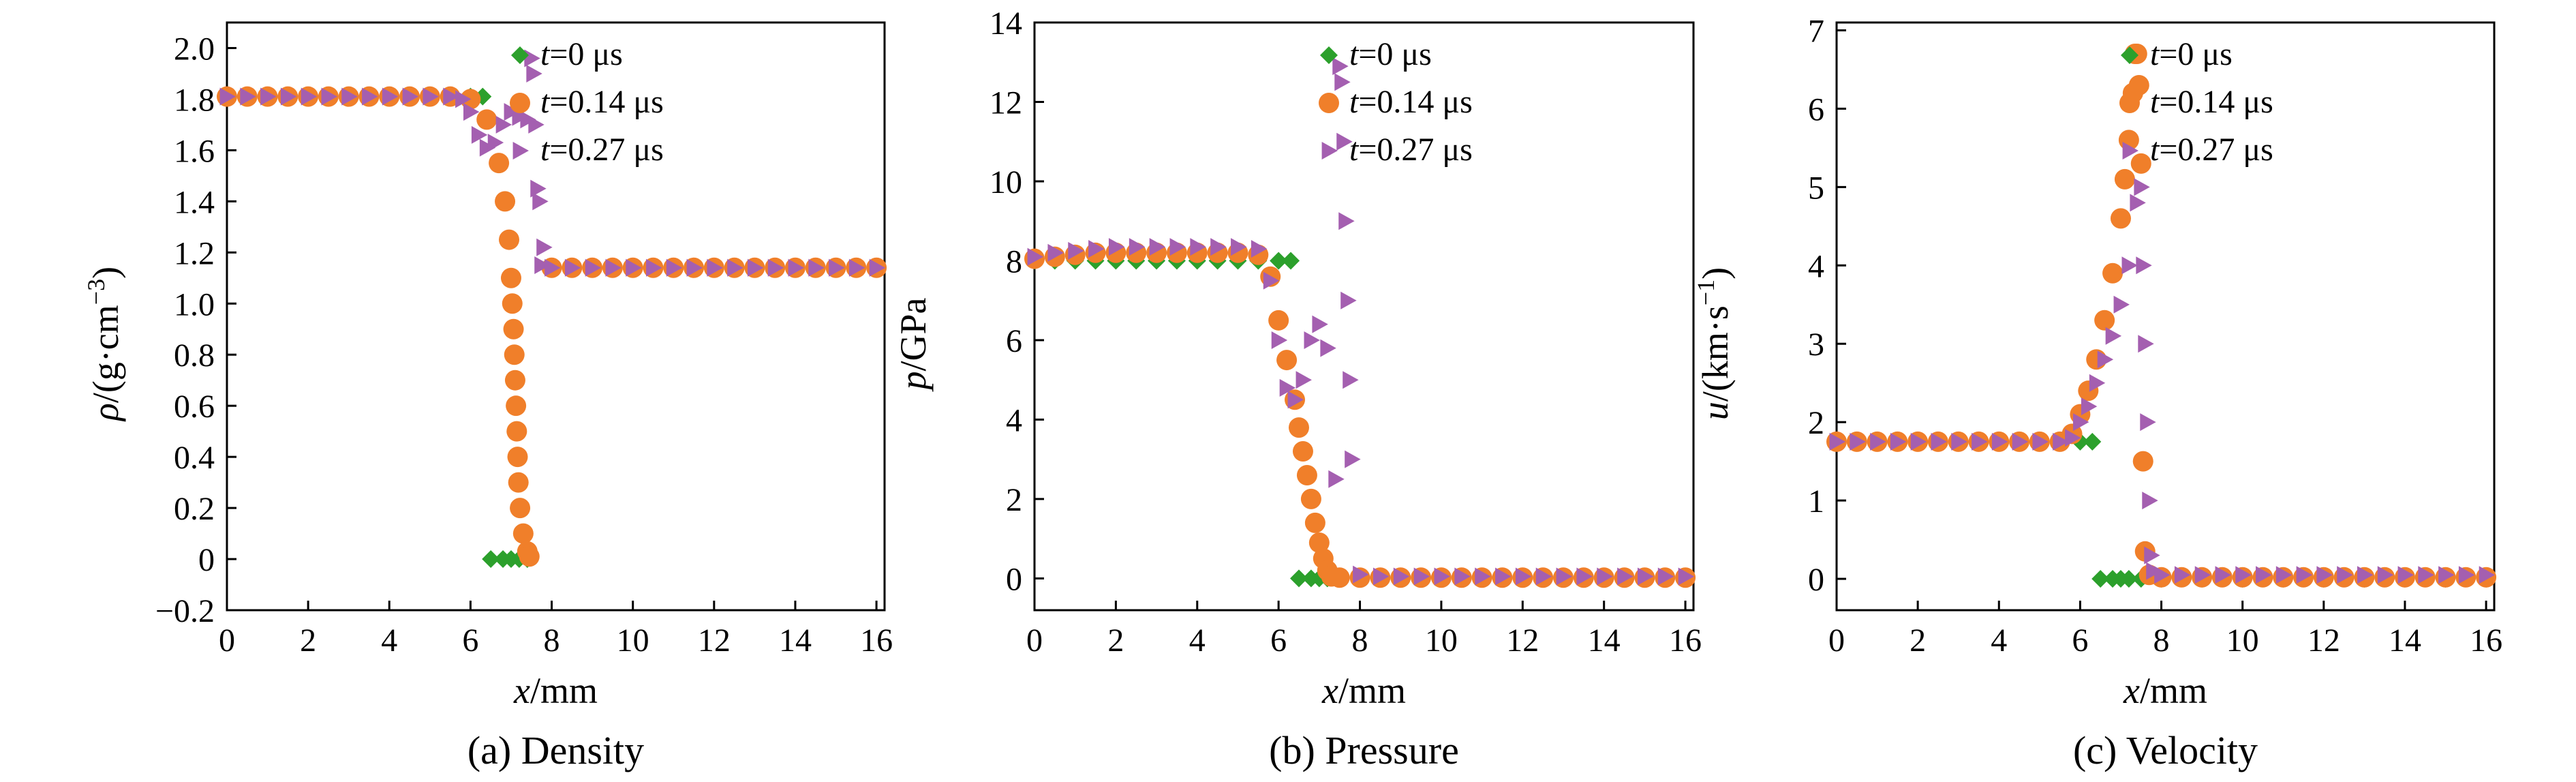 This screenshot has height=782, width=2576. What do you see at coordinates (1411, 102) in the screenshot?
I see `legend-label: t=0.14 μs` at bounding box center [1411, 102].